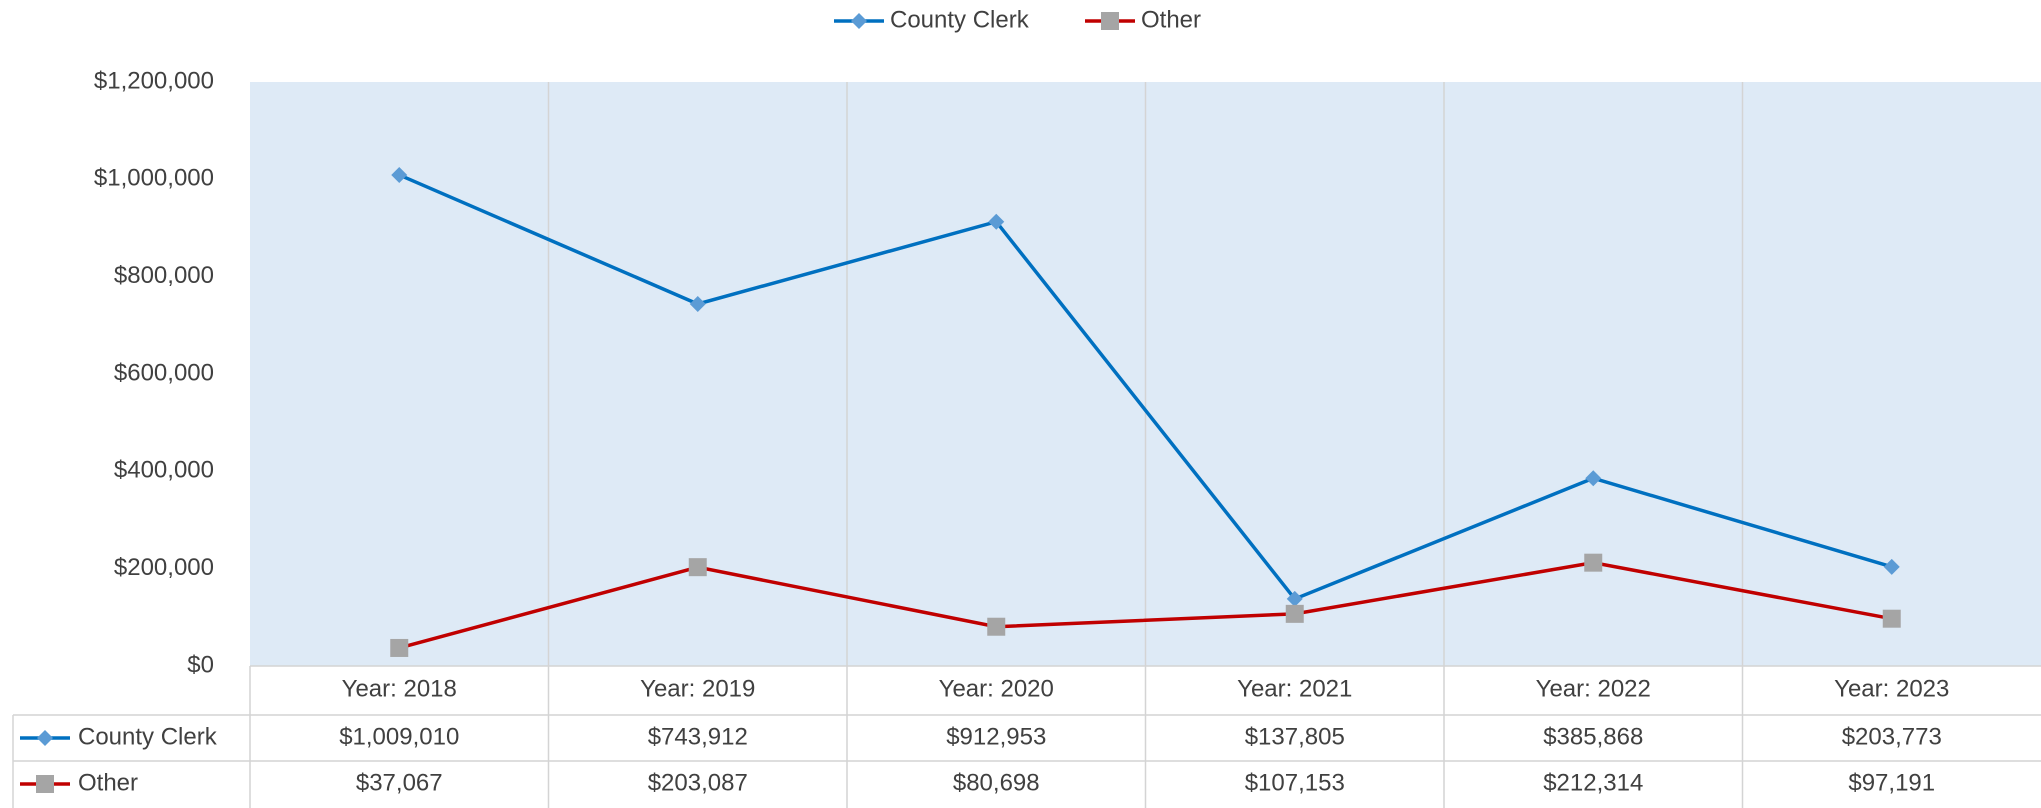  I want to click on x-tick-label: Year: 2018, so click(399, 688).